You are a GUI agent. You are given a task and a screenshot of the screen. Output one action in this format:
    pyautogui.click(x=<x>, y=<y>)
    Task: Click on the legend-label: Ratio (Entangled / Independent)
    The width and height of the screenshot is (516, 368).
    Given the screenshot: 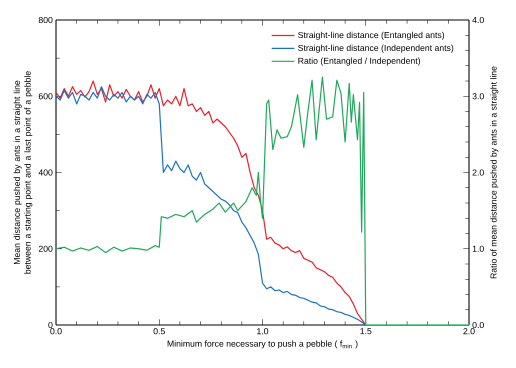 What is the action you would take?
    pyautogui.click(x=359, y=62)
    